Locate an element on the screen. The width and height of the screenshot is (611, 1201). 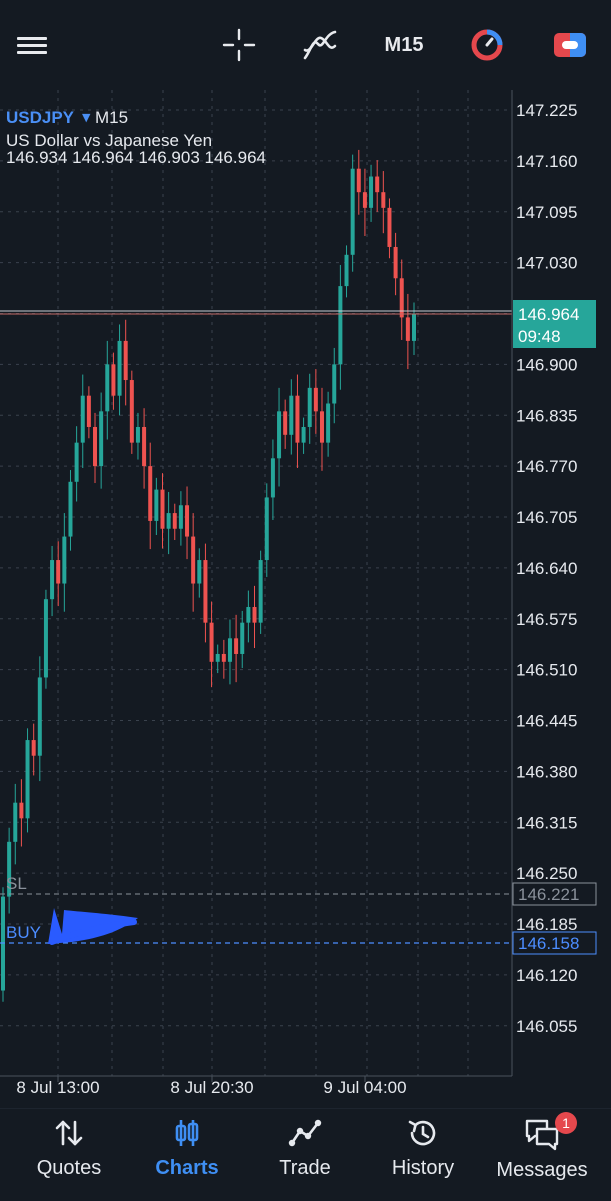
menu-button is located at coordinates (32, 45).